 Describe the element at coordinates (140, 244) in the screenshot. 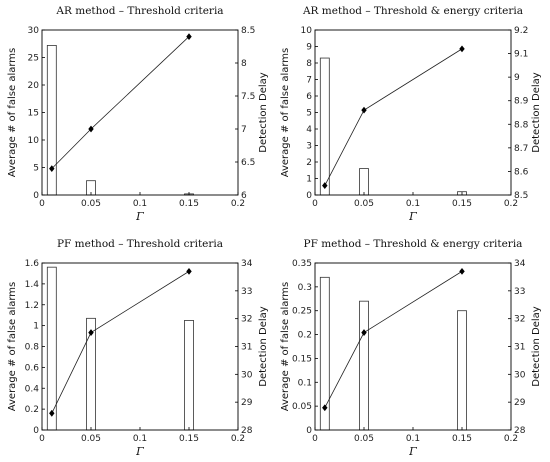

I see `subplot-title: PF method – Threshold criteria` at that location.